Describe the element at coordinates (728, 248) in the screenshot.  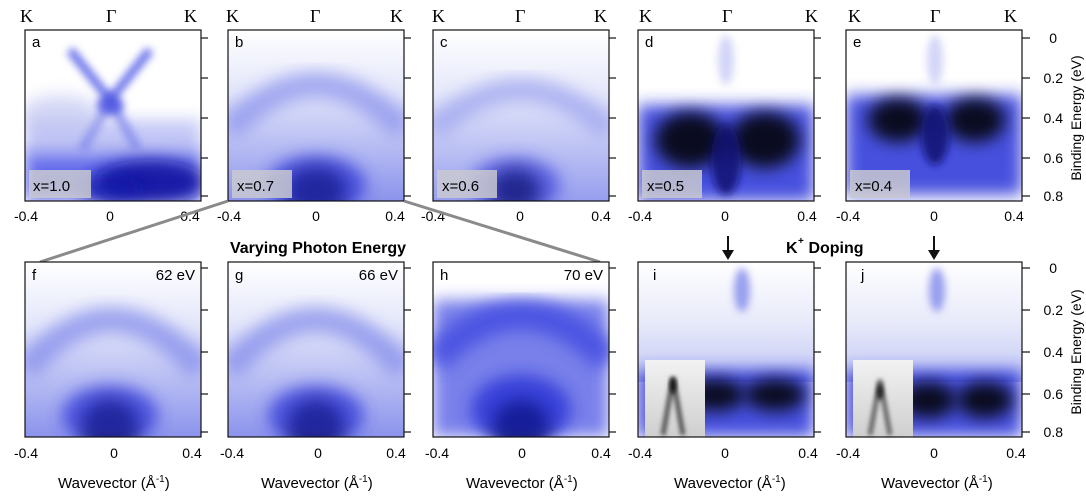
I see `doping-arrow-d` at that location.